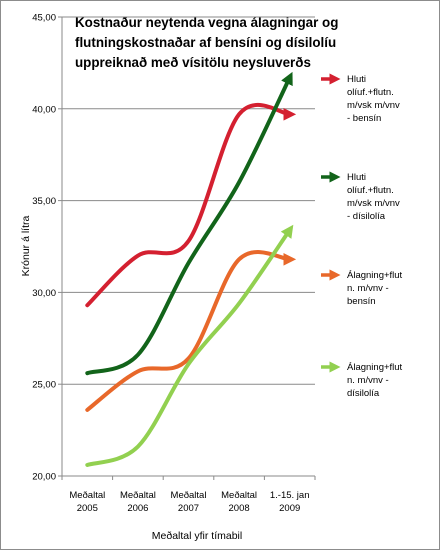 This screenshot has height=551, width=440. Describe the element at coordinates (392, 288) in the screenshot. I see `legend-entry-3: Álagning+flut n. m/vnv - bensín` at that location.